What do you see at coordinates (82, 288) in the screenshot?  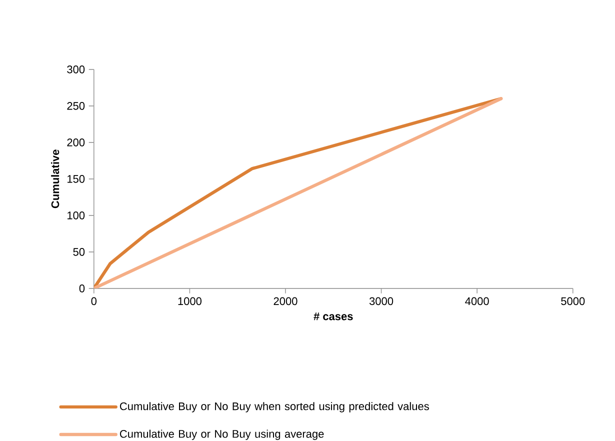 I see `y-tick-label: 0` at bounding box center [82, 288].